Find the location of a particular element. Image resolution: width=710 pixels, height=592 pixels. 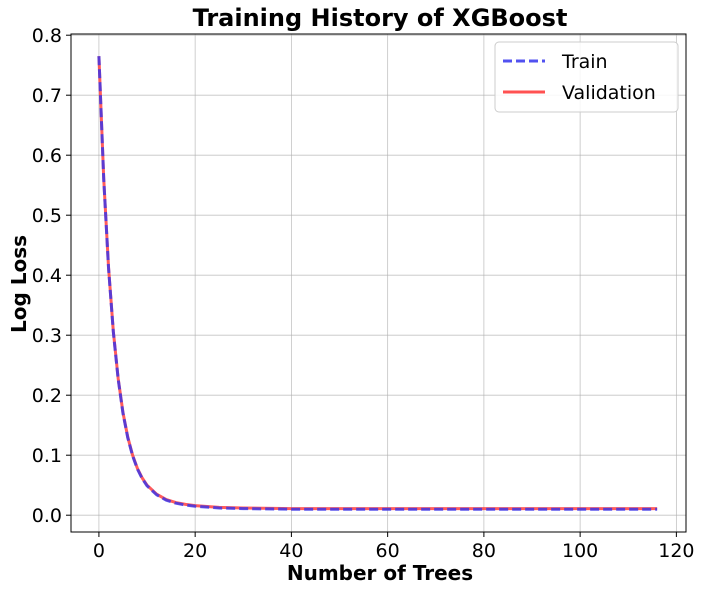

y-tick-label: 0.5 is located at coordinates (47, 216).